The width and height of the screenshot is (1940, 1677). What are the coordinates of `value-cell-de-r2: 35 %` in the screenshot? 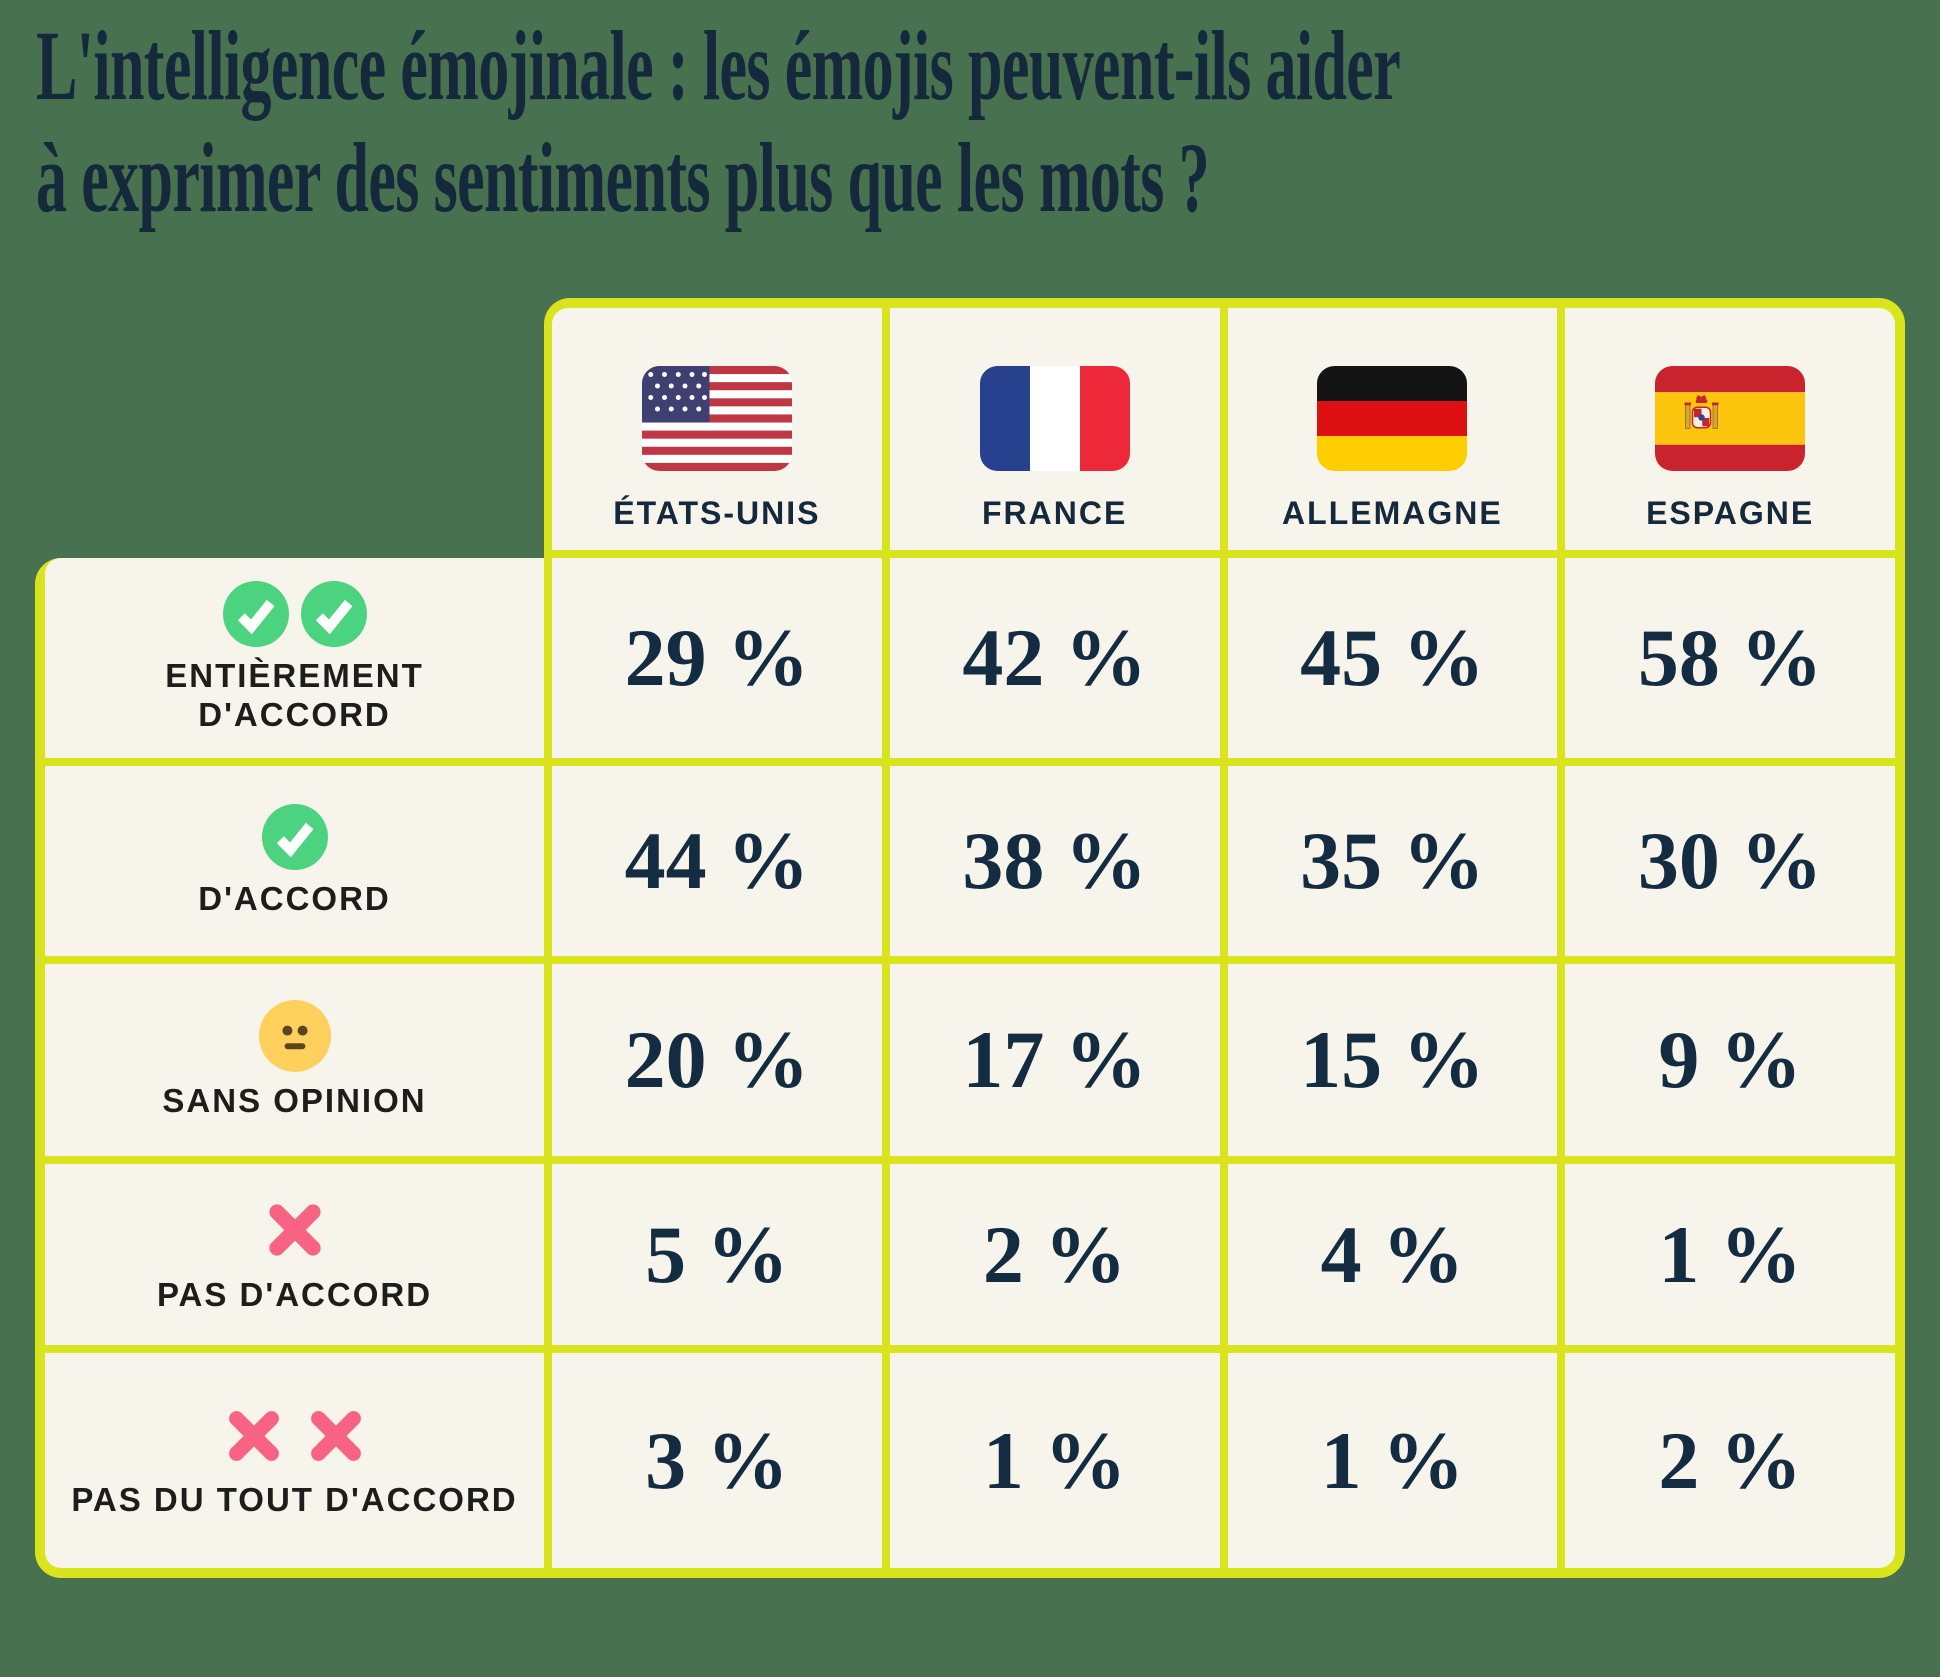 It's located at (1392, 861).